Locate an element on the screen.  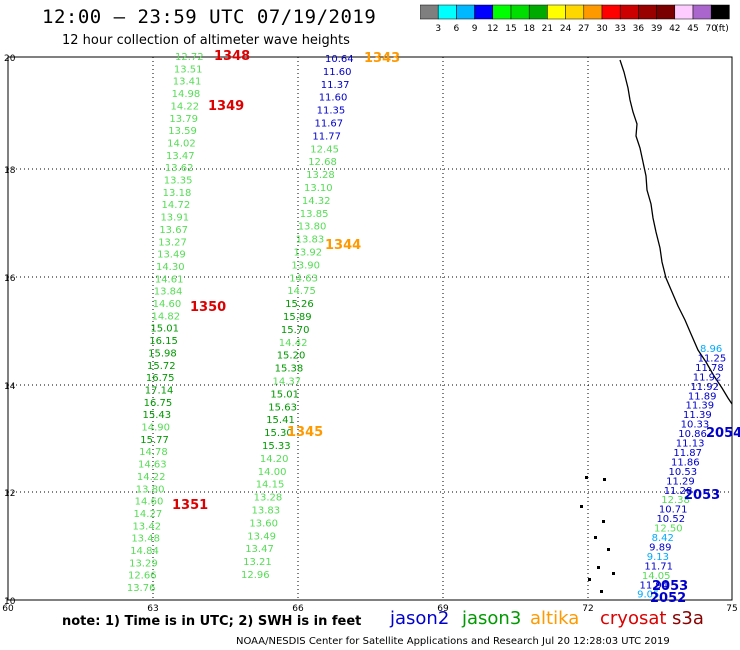
wave-height-value: 13.59 is located at coordinates (182, 131).